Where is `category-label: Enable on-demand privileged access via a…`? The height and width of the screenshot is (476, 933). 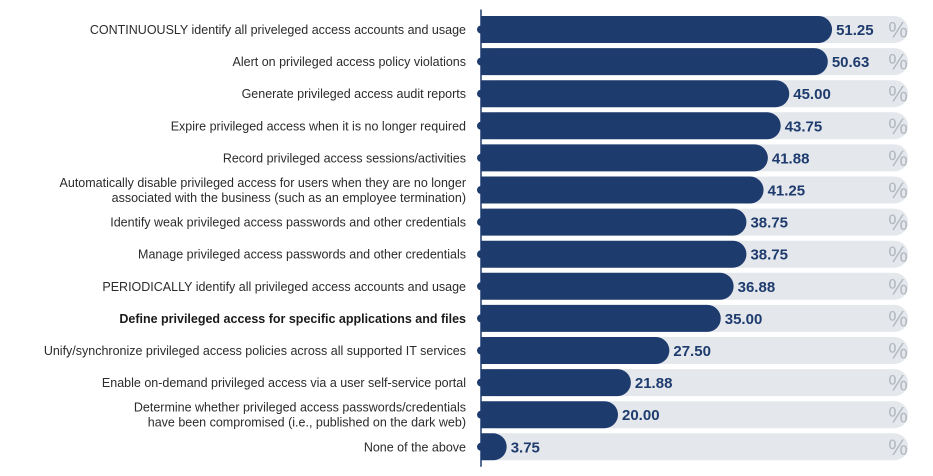
category-label: Enable on-demand privileged access via a… is located at coordinates (284, 383).